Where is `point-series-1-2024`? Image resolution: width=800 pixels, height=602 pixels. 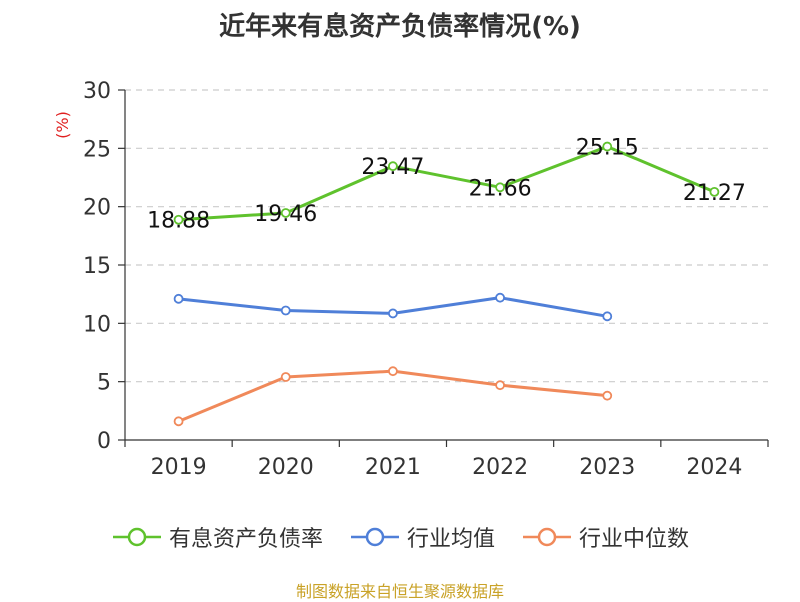
point-series-1-2024 is located at coordinates (714, 191).